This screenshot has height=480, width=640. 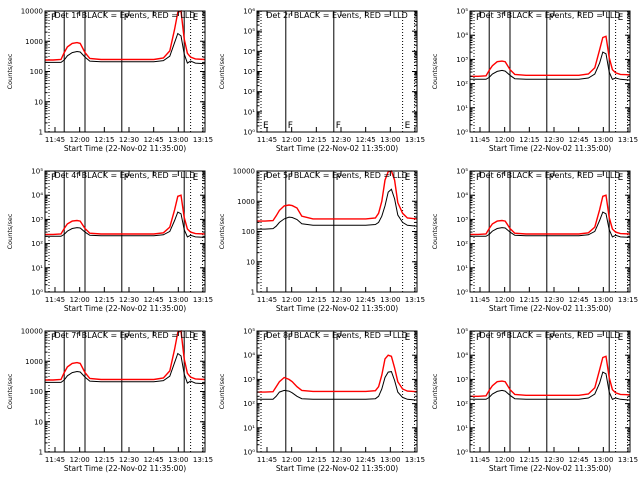 What do you see at coordinates (36, 72) in the screenshot?
I see `y-tick-label: 100` at bounding box center [36, 72].